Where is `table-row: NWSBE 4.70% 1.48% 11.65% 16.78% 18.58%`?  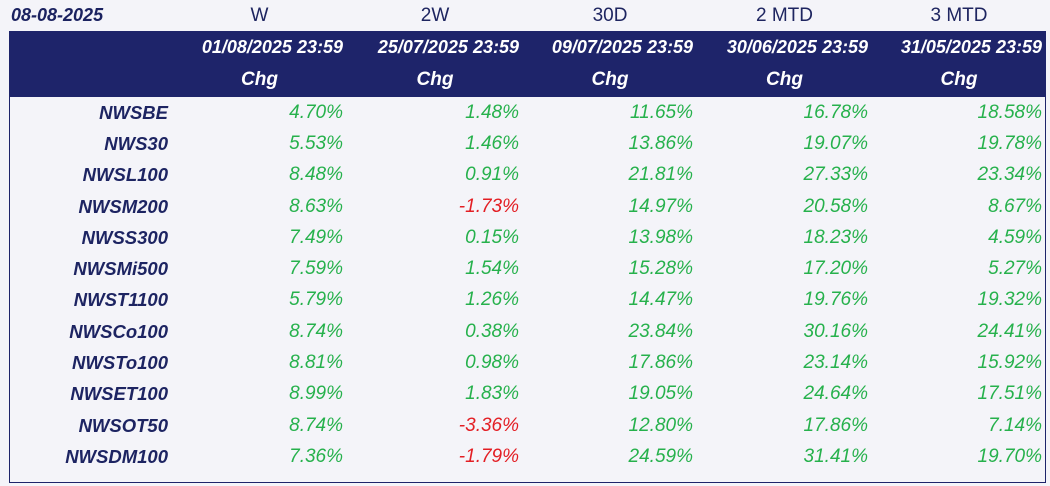
table-row: NWSBE 4.70% 1.48% 11.65% 16.78% 18.58% is located at coordinates (527, 112).